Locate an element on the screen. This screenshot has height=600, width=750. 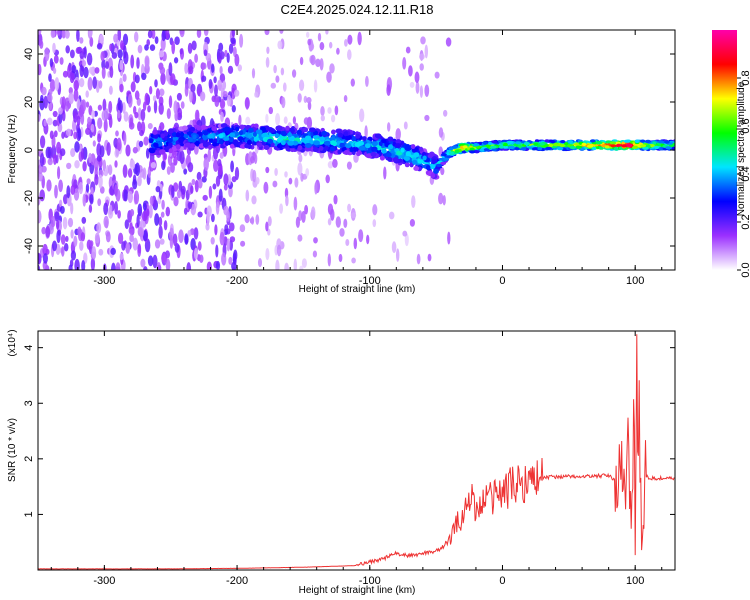
colorbar-tick-label: 0.4 is located at coordinates (745, 173).